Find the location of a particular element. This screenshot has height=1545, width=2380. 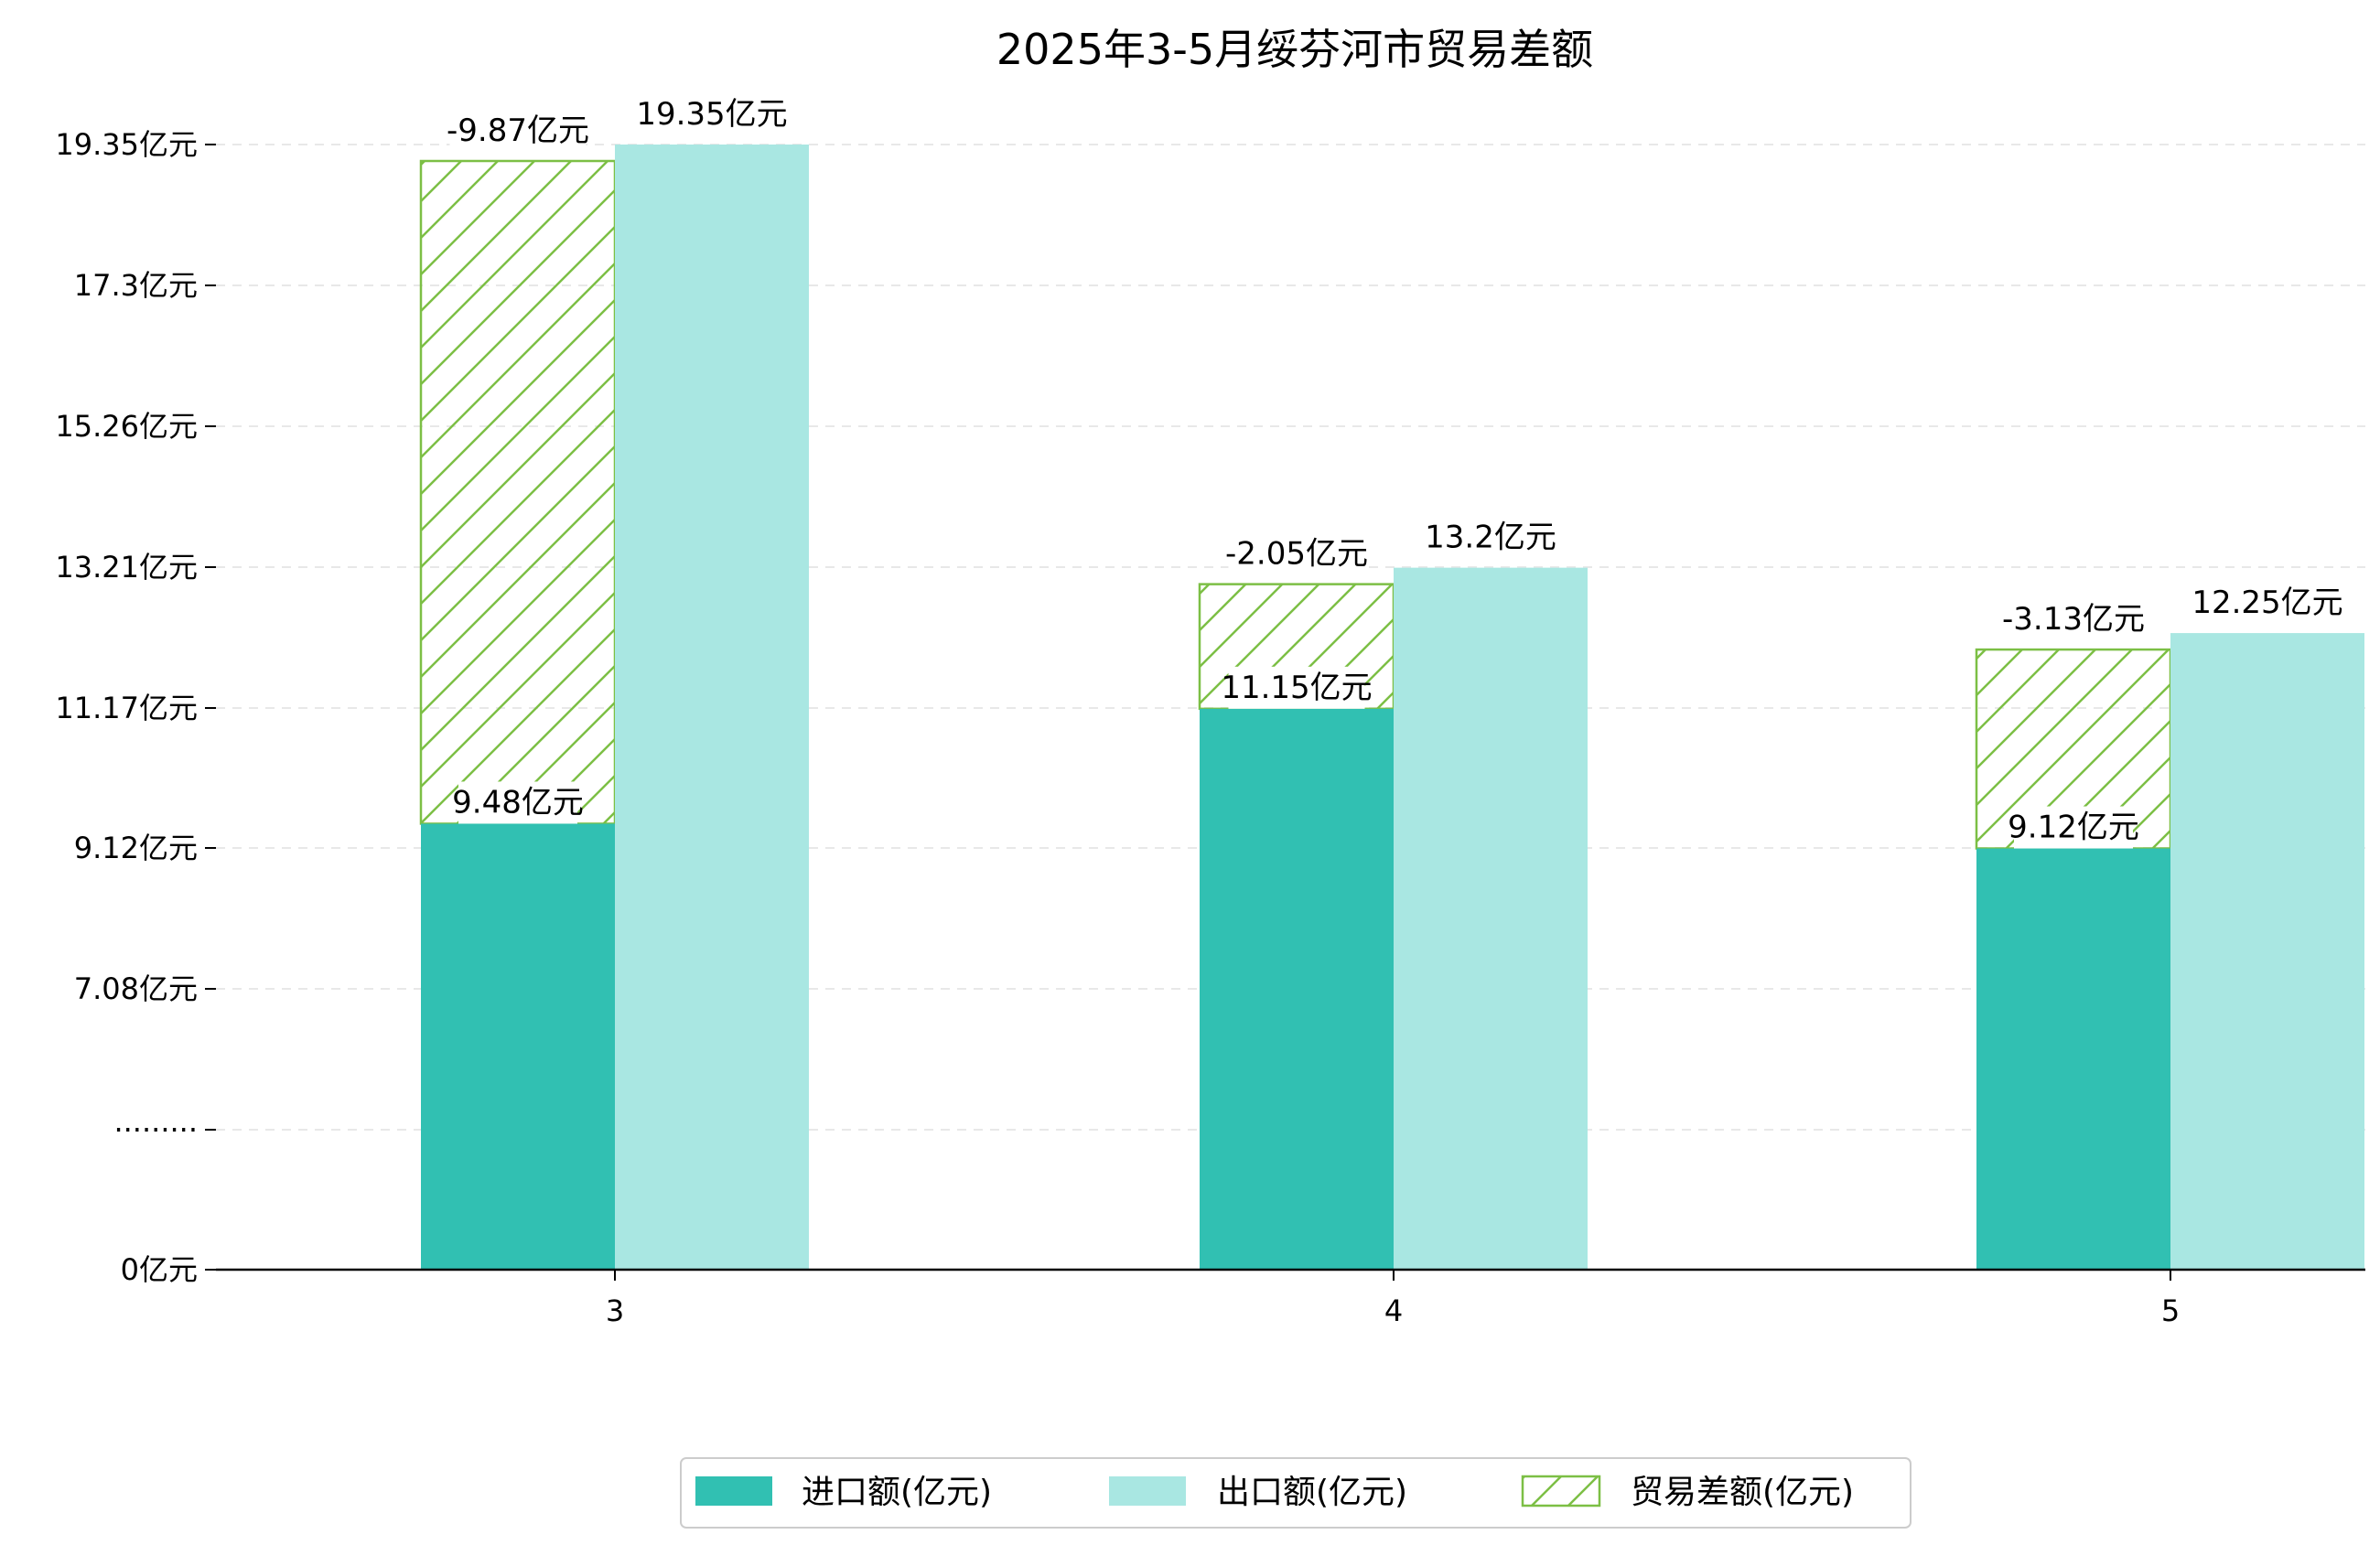

y-tick-label: 15.26亿元 is located at coordinates (126, 426).